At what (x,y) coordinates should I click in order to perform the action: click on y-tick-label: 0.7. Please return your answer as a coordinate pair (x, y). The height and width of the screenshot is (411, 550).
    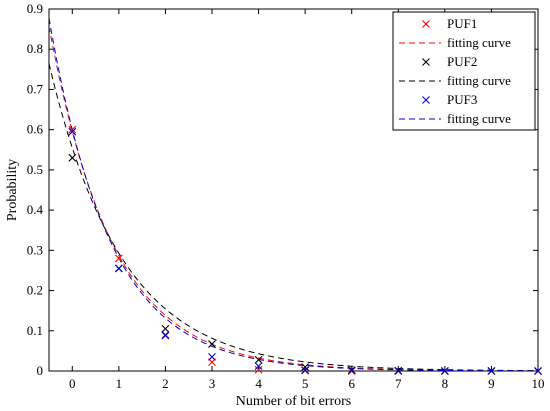
    Looking at the image, I should click on (35, 88).